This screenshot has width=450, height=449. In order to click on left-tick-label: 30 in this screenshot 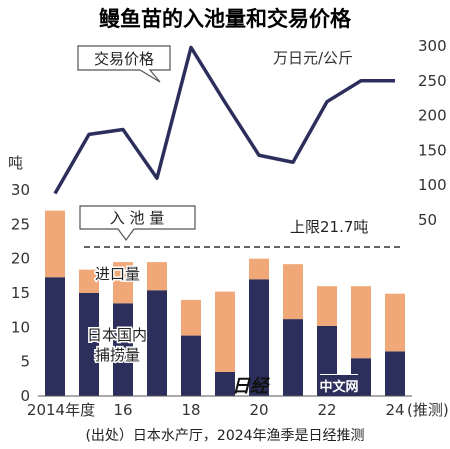, I will do `click(20, 190)`.